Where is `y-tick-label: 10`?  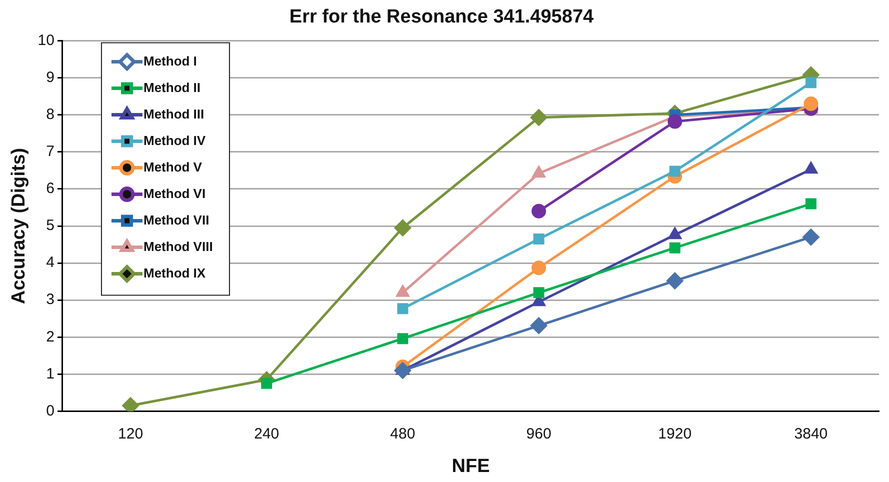
y-tick-label: 10 is located at coordinates (46, 40).